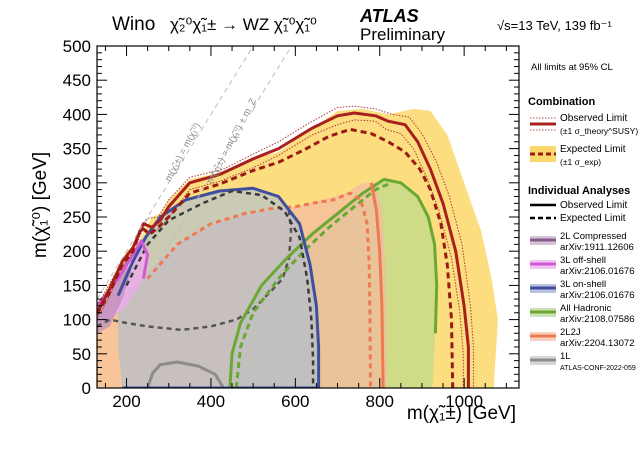  Describe the element at coordinates (243, 24) in the screenshot. I see `header-process: χ̃₂⁰χ̃₁± → WZ χ̃₁⁰χ̃₁⁰` at that location.